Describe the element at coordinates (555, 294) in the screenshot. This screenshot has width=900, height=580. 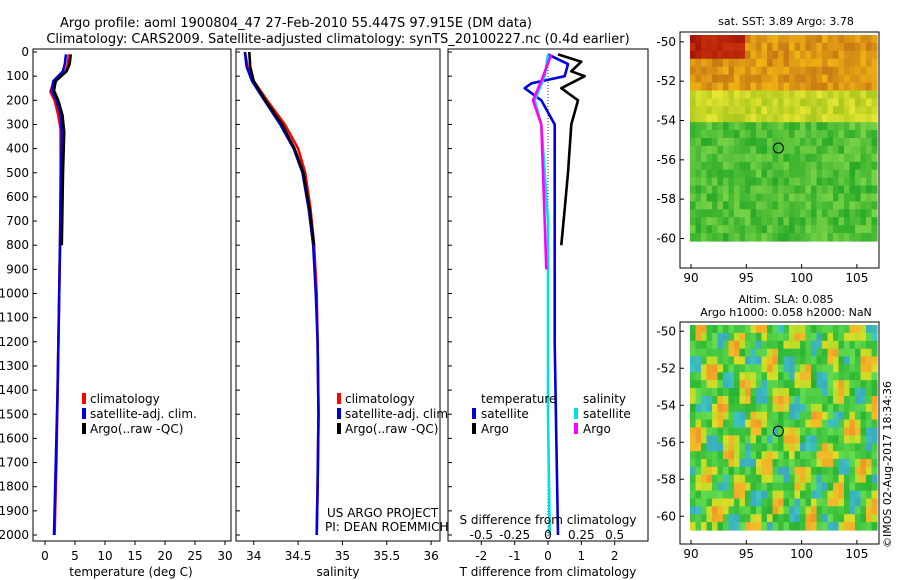
I see `difference-series-group` at that location.